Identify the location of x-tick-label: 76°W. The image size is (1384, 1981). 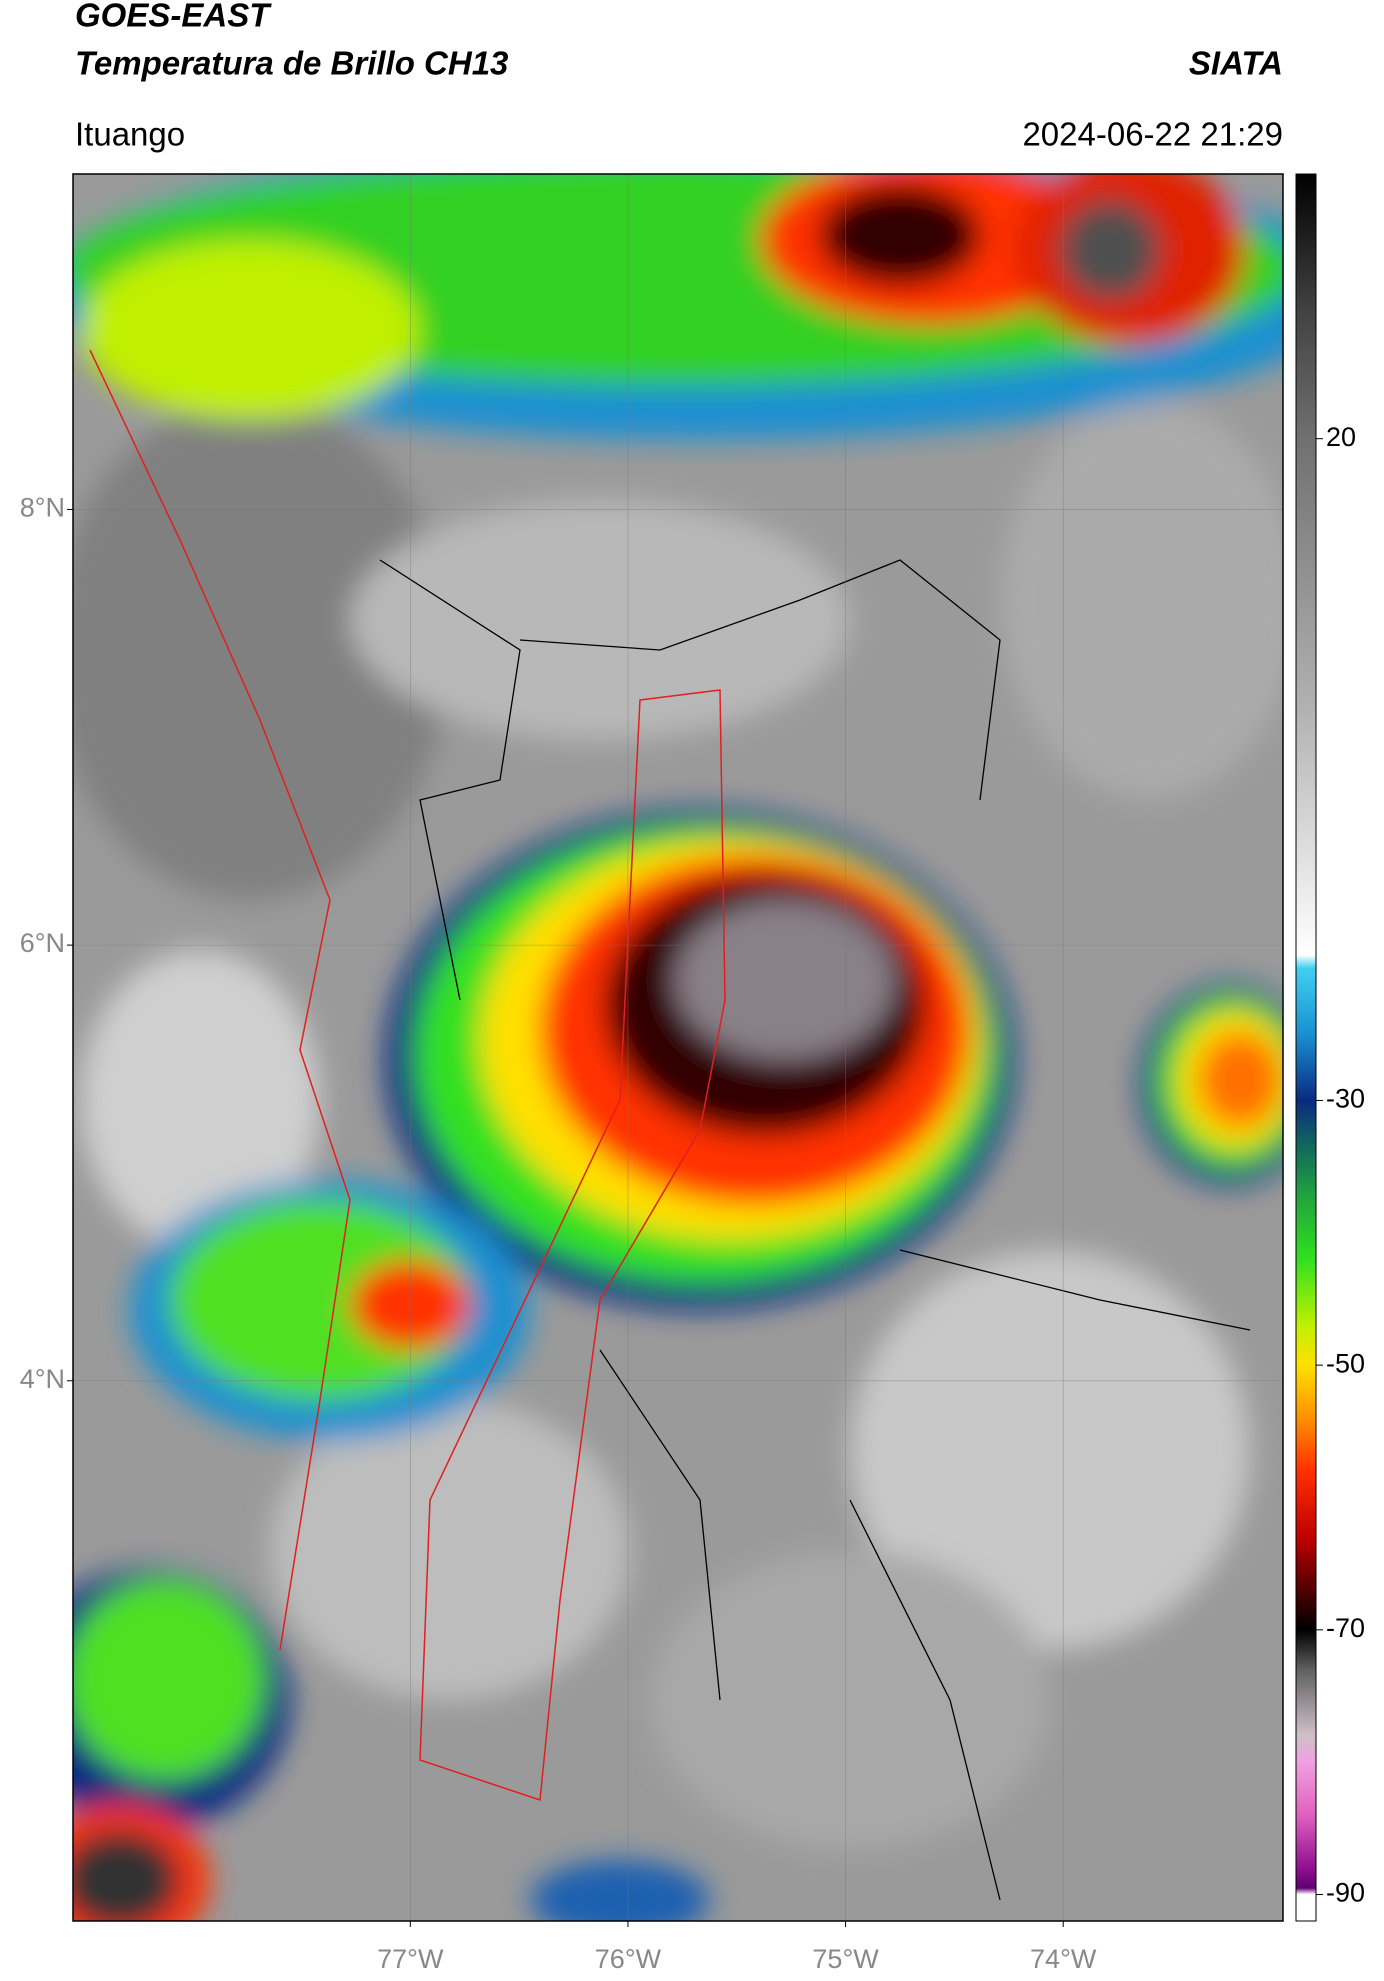
(628, 1959).